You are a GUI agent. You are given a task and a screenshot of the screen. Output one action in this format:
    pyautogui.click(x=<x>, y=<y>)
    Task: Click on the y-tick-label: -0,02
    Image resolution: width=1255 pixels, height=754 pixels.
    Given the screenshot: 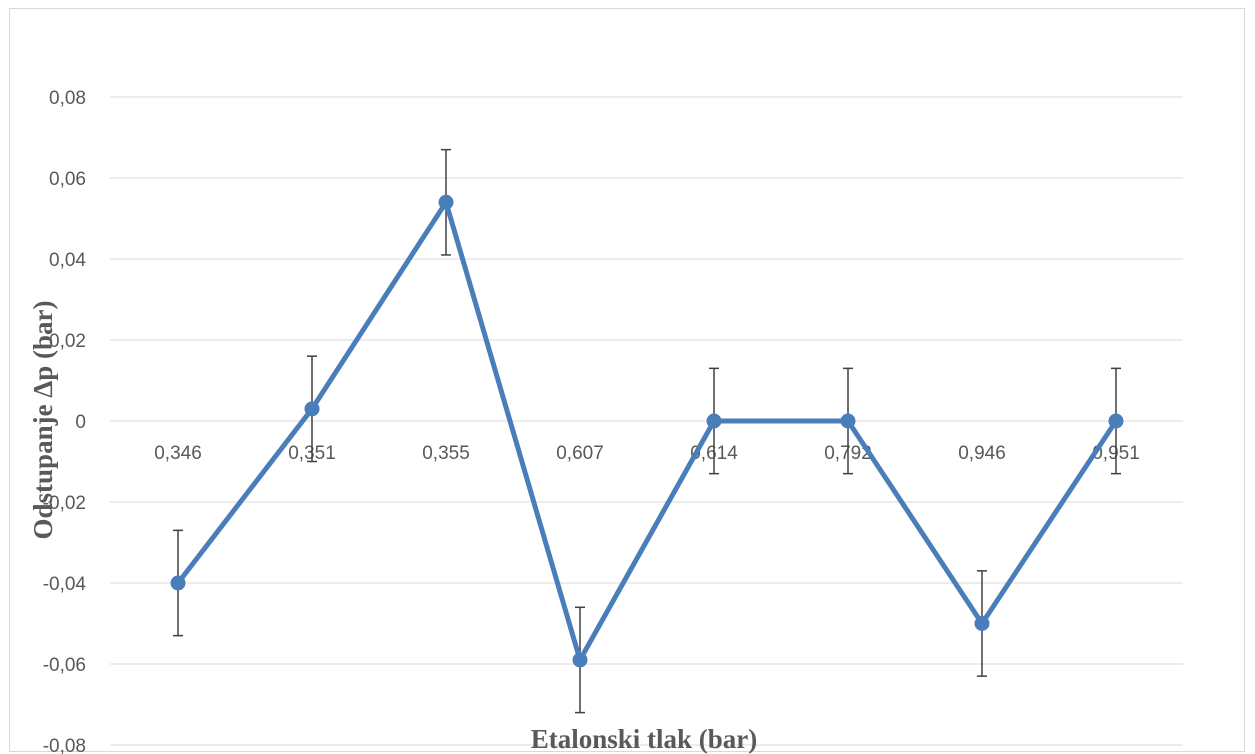 What is the action you would take?
    pyautogui.click(x=64, y=503)
    